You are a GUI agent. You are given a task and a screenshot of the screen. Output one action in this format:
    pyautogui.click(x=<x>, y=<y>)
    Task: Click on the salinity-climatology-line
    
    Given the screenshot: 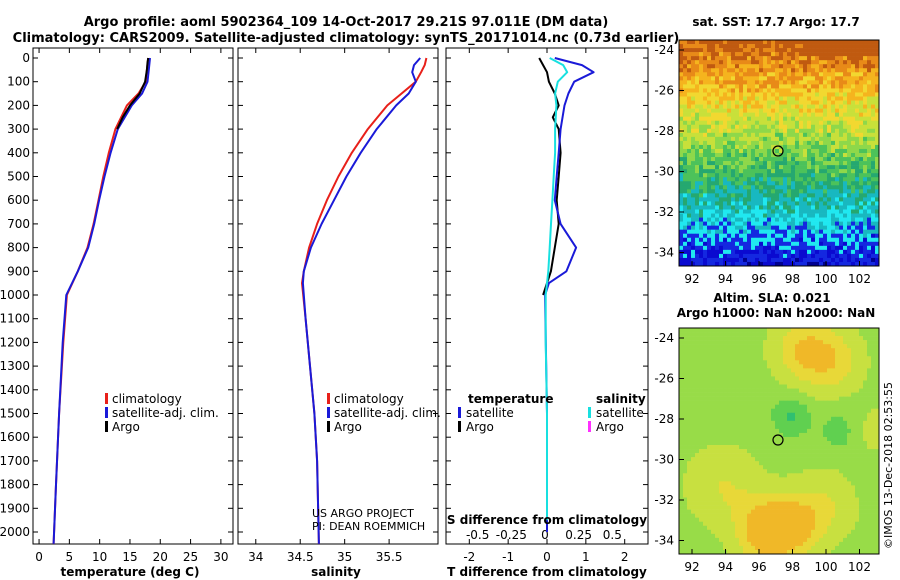 What is the action you would take?
    pyautogui.click(x=364, y=300)
    